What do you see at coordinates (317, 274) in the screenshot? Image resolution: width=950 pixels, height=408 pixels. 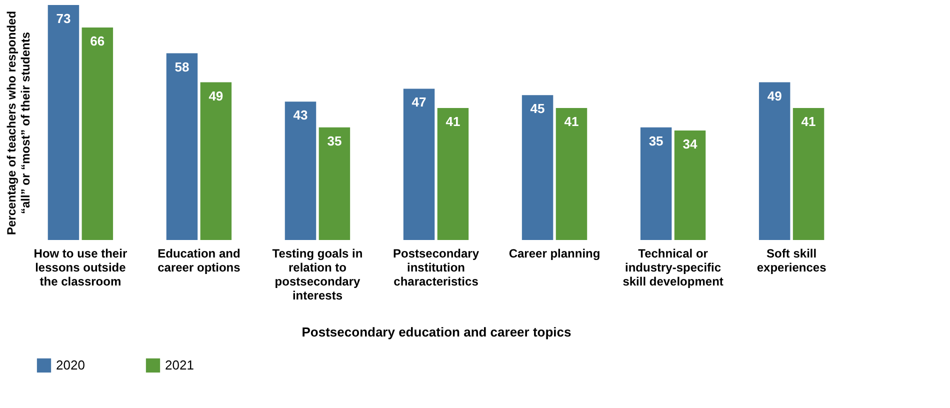 I see `x-tick-label: Testing goals in relation to postsecondary interests` at bounding box center [317, 274].